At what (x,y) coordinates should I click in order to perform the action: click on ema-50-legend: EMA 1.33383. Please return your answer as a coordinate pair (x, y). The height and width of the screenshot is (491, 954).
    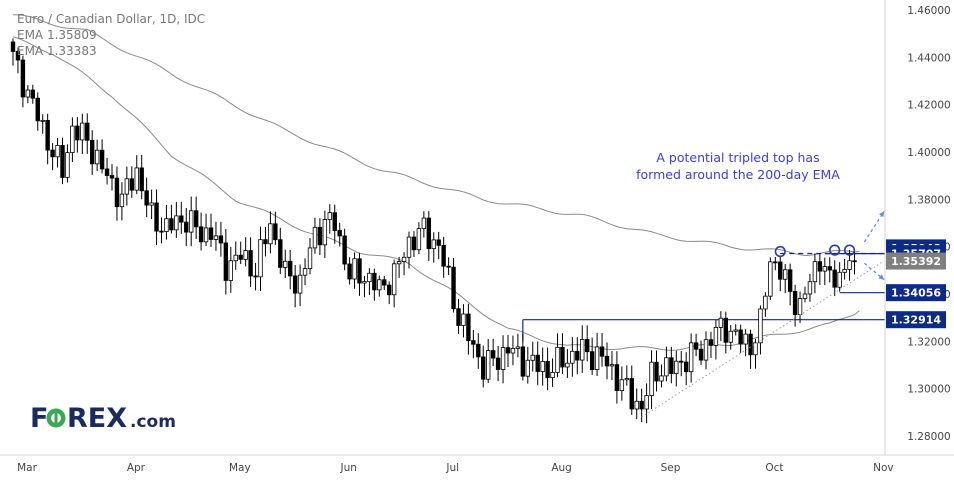
    Looking at the image, I should click on (57, 51).